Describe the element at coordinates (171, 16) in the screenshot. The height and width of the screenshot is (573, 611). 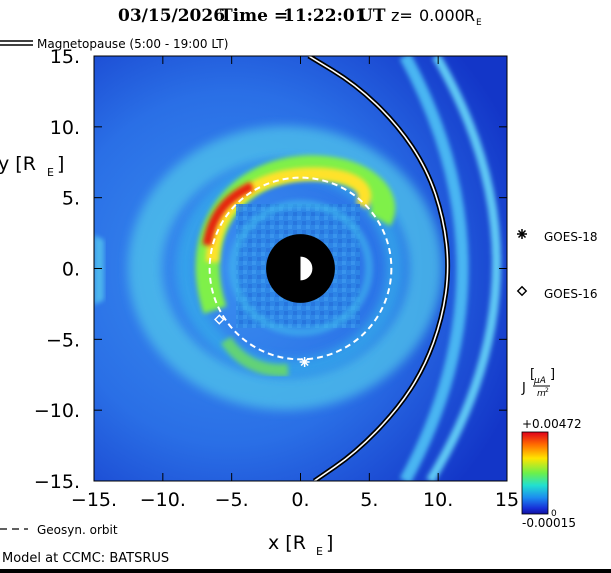
I see `header-date: 03/15/2026` at that location.